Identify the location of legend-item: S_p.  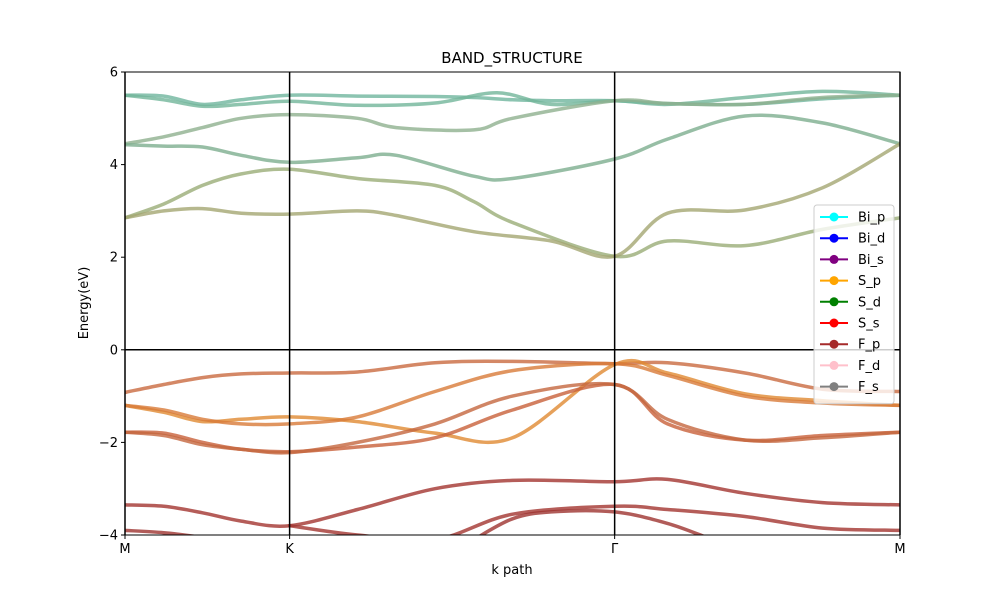
(850, 281).